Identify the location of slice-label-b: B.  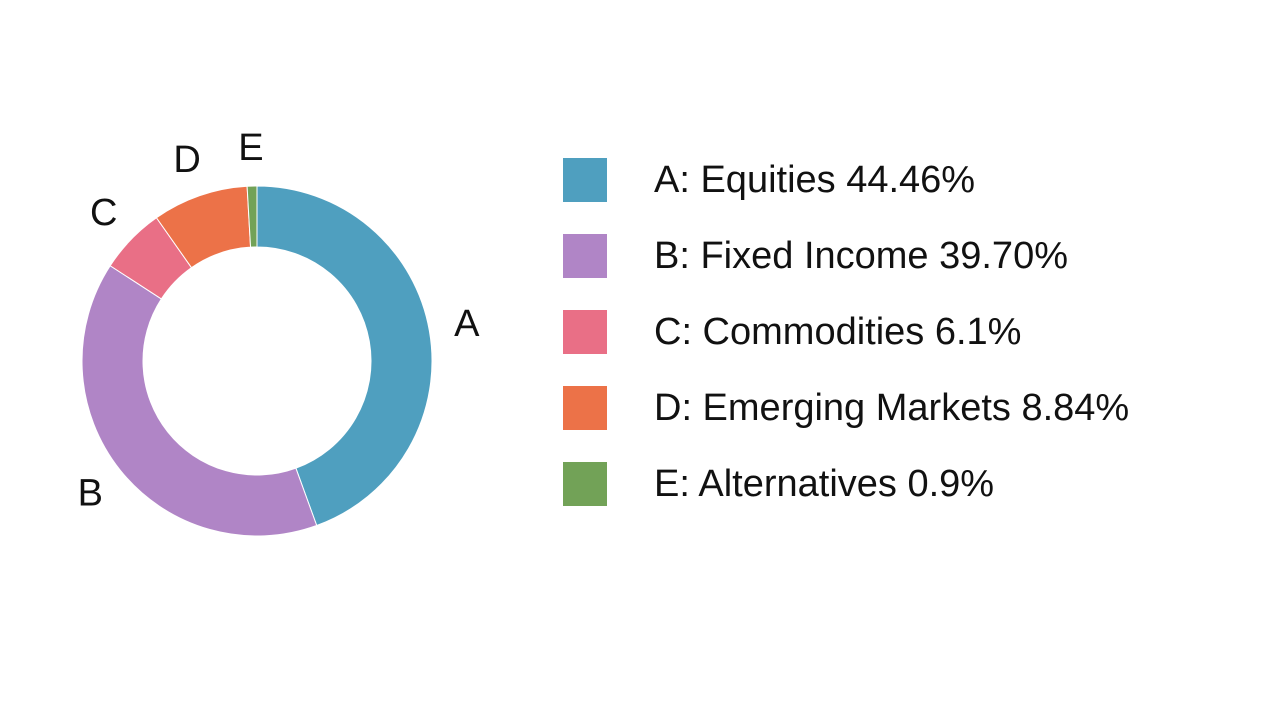
(90, 494).